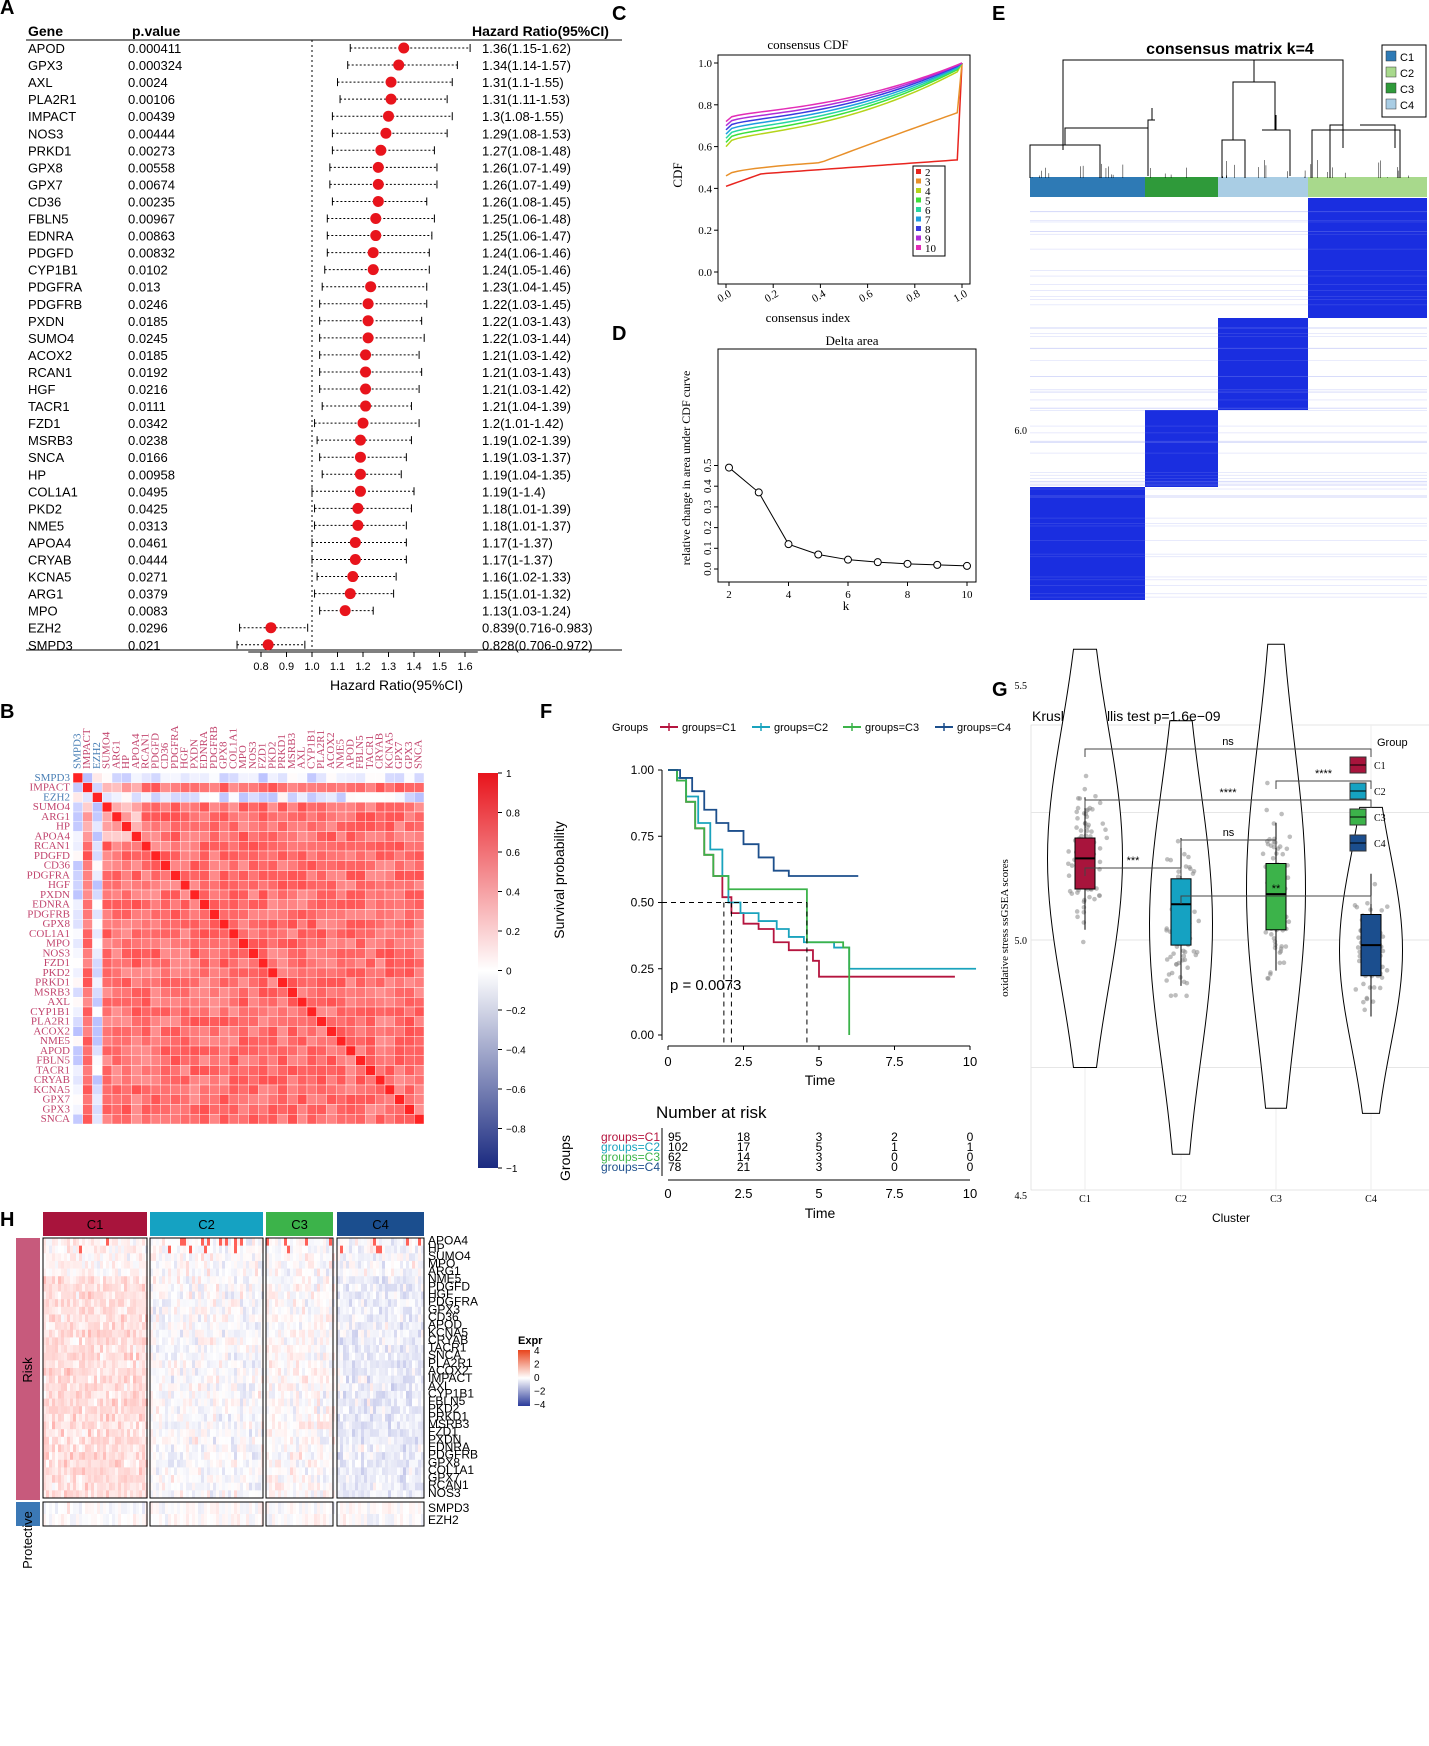 This screenshot has height=1746, width=1429. Describe the element at coordinates (148, 423) in the screenshot. I see `p-value: 0.0342` at that location.